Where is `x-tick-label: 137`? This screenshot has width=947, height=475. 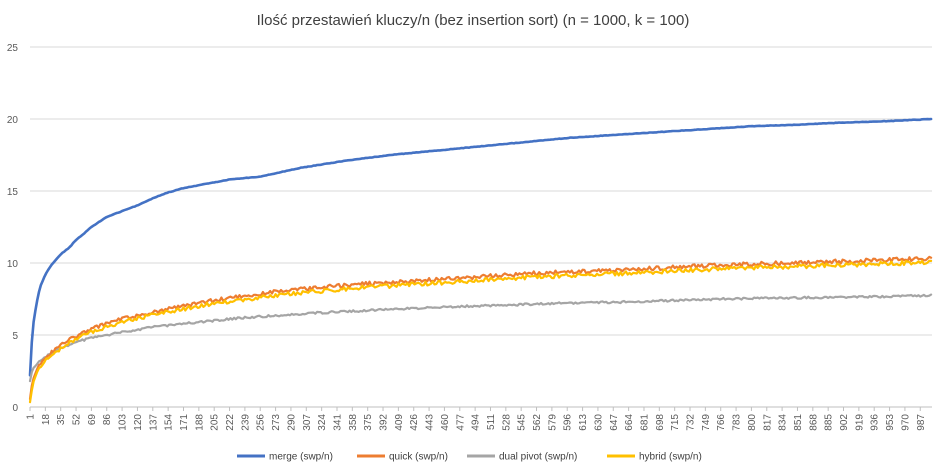
x-tick-label: 137 is located at coordinates (153, 422).